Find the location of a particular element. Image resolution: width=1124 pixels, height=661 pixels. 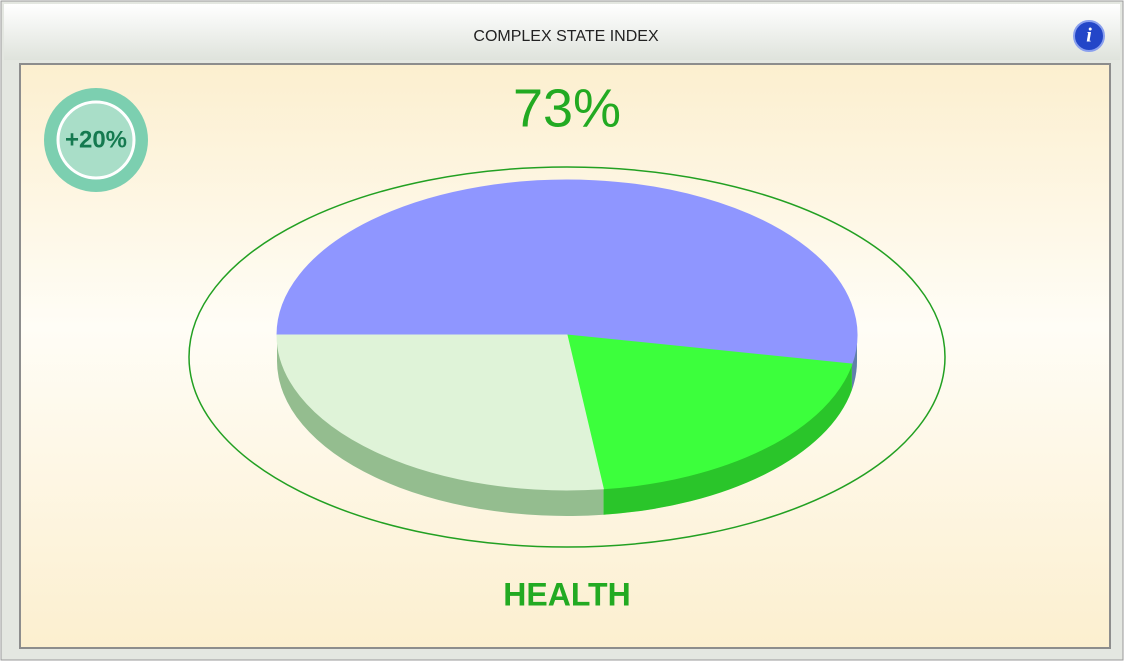

info-glyph: i is located at coordinates (1089, 36).